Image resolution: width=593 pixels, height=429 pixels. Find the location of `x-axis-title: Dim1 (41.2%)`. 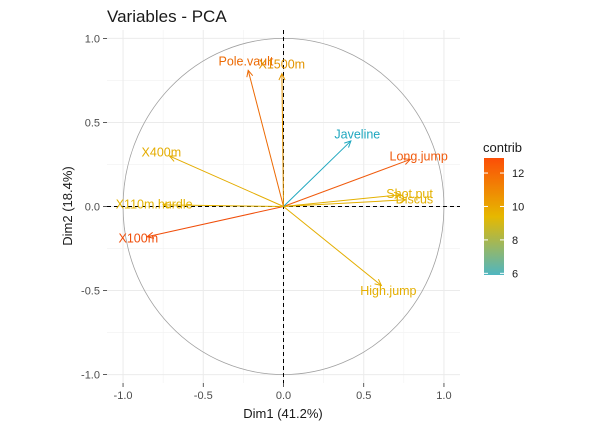

x-axis-title: Dim1 (41.2%) is located at coordinates (282, 413).